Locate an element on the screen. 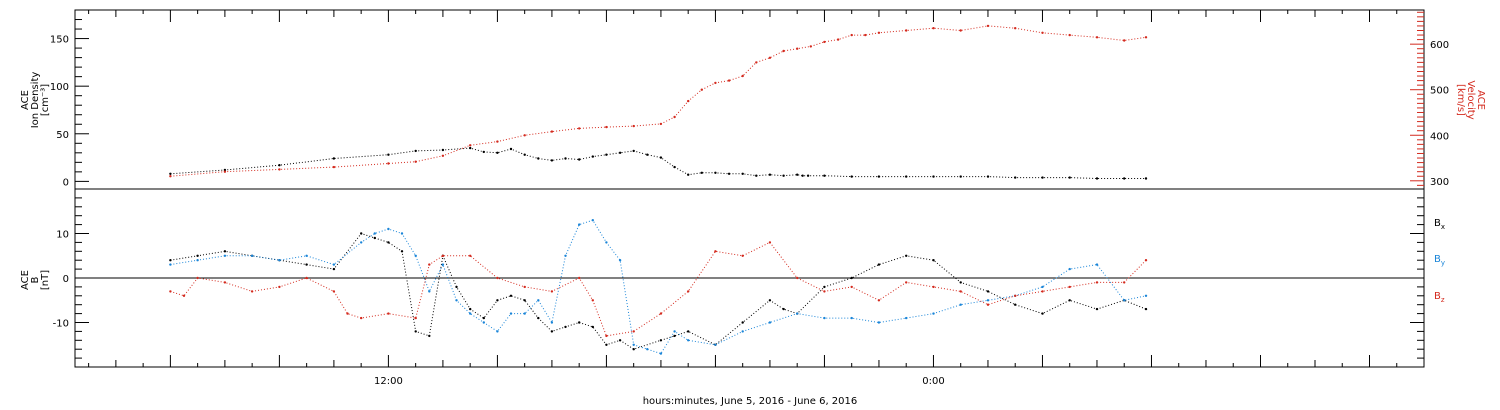 The height and width of the screenshot is (410, 1500). velocity-tick-label: 400 is located at coordinates (1439, 136).